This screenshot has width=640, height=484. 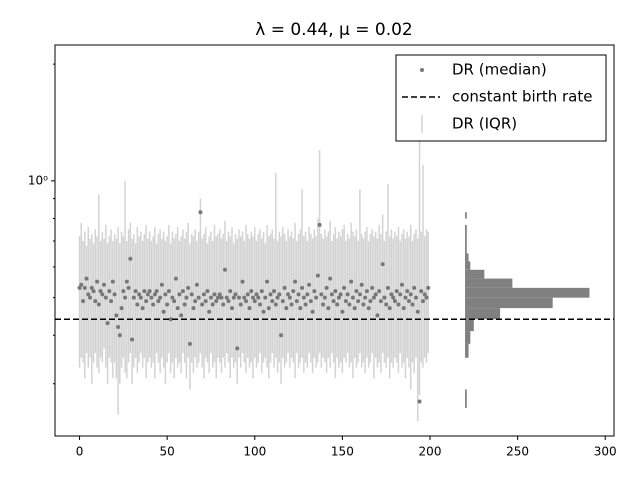 What do you see at coordinates (254, 452) in the screenshot?
I see `x-tick-label: 100` at bounding box center [254, 452].